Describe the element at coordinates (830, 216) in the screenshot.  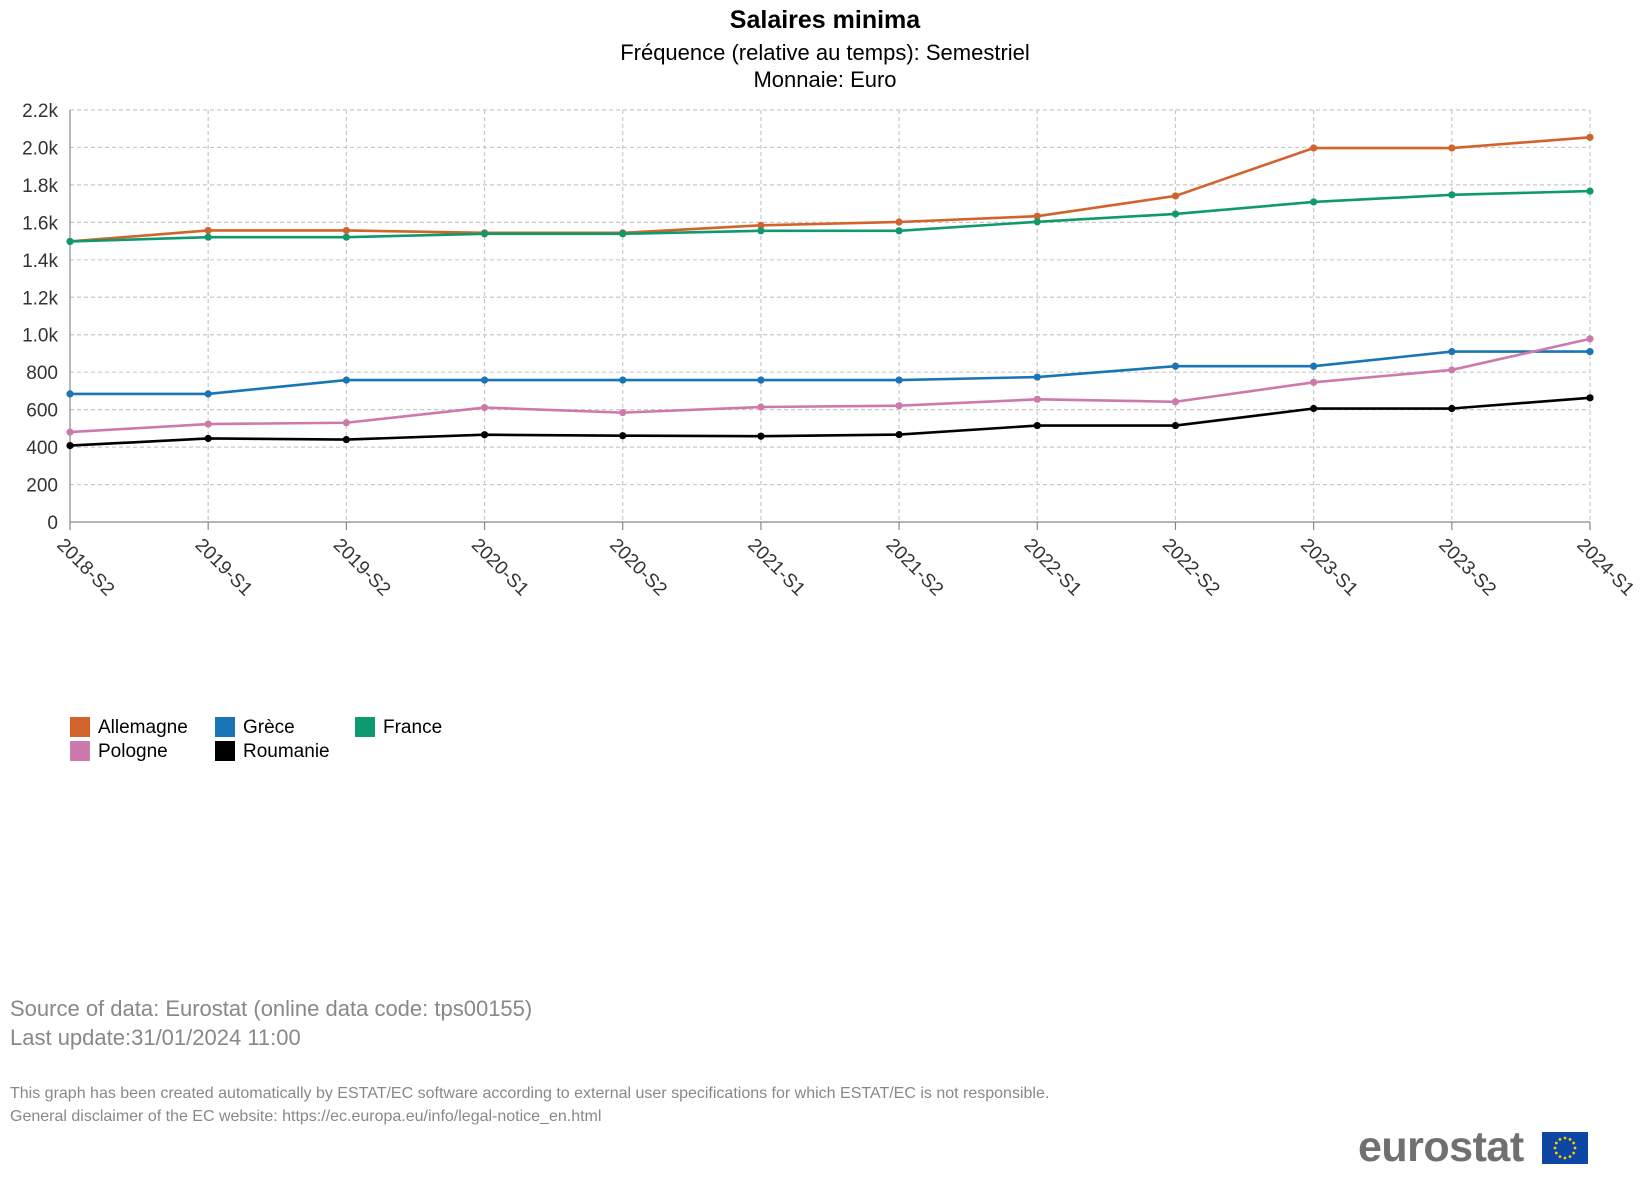
I see `series-line-france` at that location.